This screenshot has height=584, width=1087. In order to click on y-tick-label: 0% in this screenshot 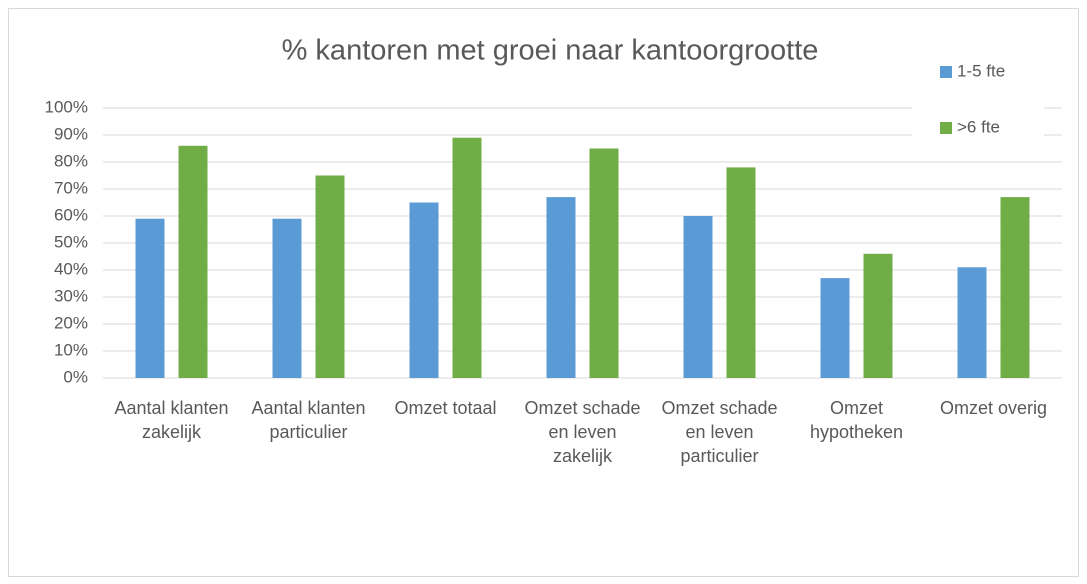, I will do `click(75, 376)`.